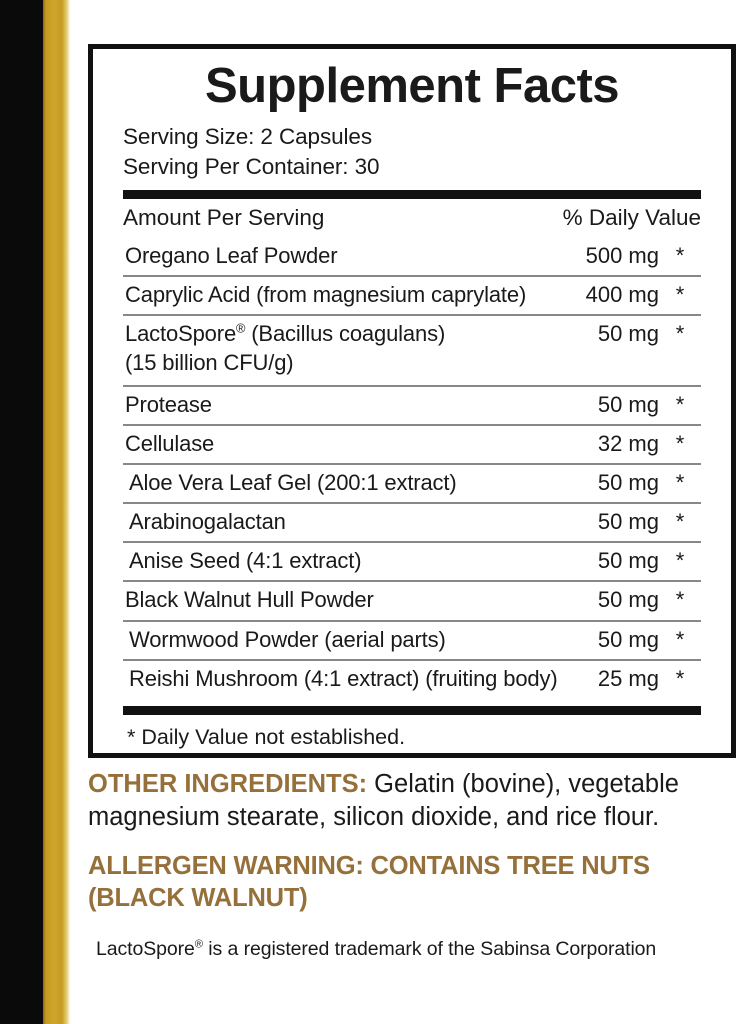 The width and height of the screenshot is (750, 1024). What do you see at coordinates (622, 295) in the screenshot?
I see `ingredient-amount: 400 mg` at bounding box center [622, 295].